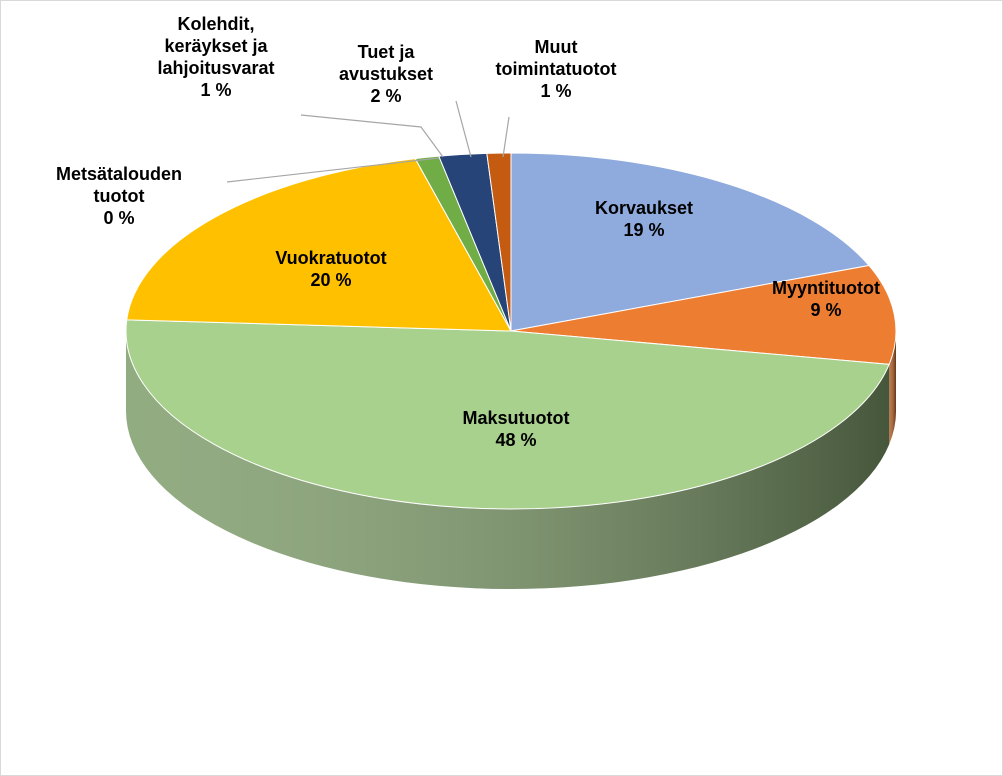 Image resolution: width=1003 pixels, height=776 pixels. I want to click on value-label: 9 %, so click(826, 310).